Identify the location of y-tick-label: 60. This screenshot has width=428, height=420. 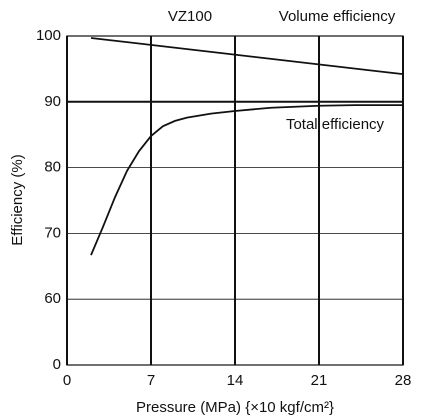
(52, 298).